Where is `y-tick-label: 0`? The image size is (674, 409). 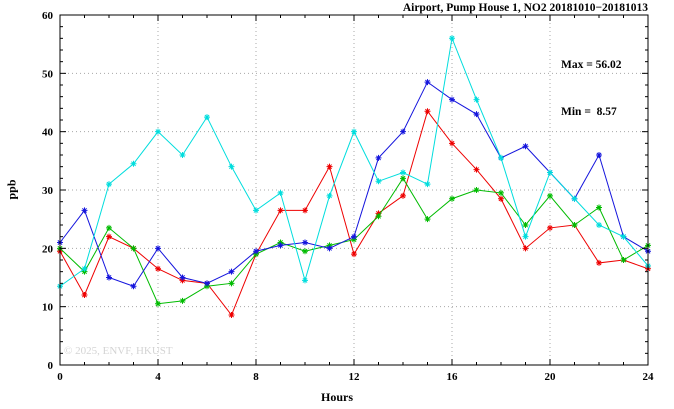 y-tick-label: 0 is located at coordinates (51, 366).